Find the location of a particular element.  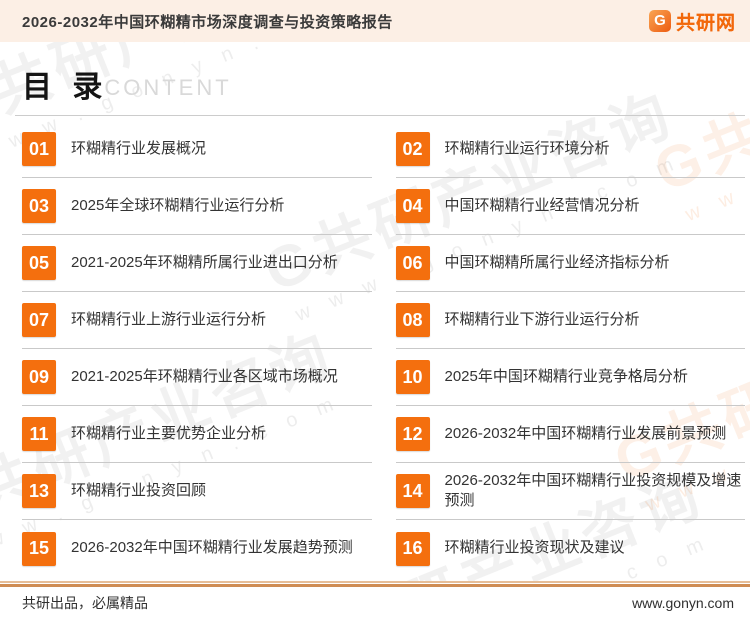

toc-item-number-badge: 01 is located at coordinates (39, 149).